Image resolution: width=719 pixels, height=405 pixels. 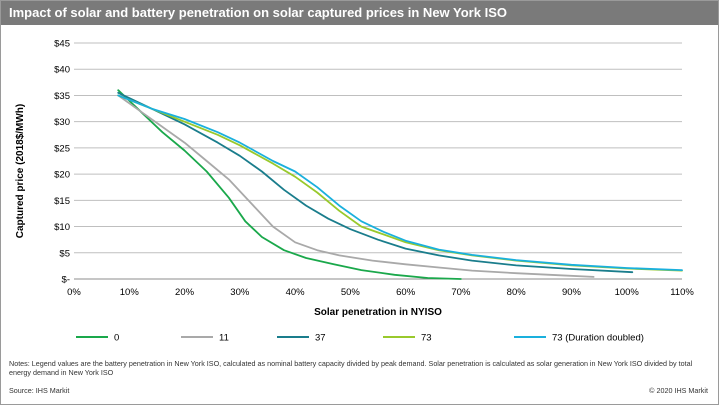 I want to click on x-tick-label: 70%, so click(x=461, y=292).